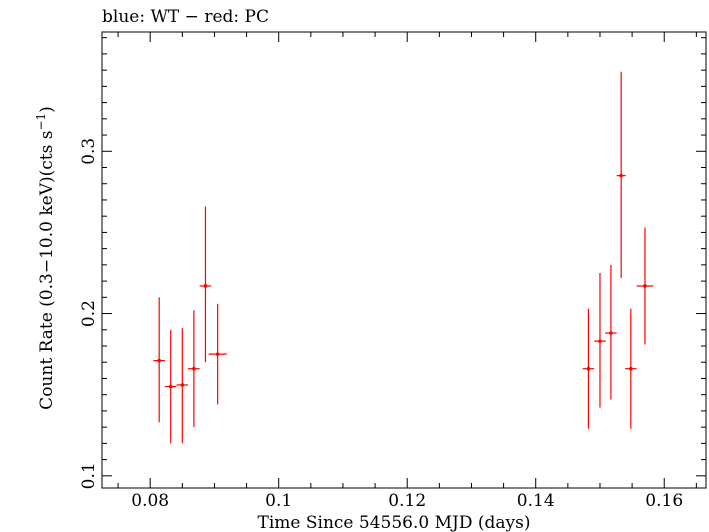 Image resolution: width=709 pixels, height=532 pixels. What do you see at coordinates (278, 501) in the screenshot?
I see `x-tick-label: 0.1` at bounding box center [278, 501].